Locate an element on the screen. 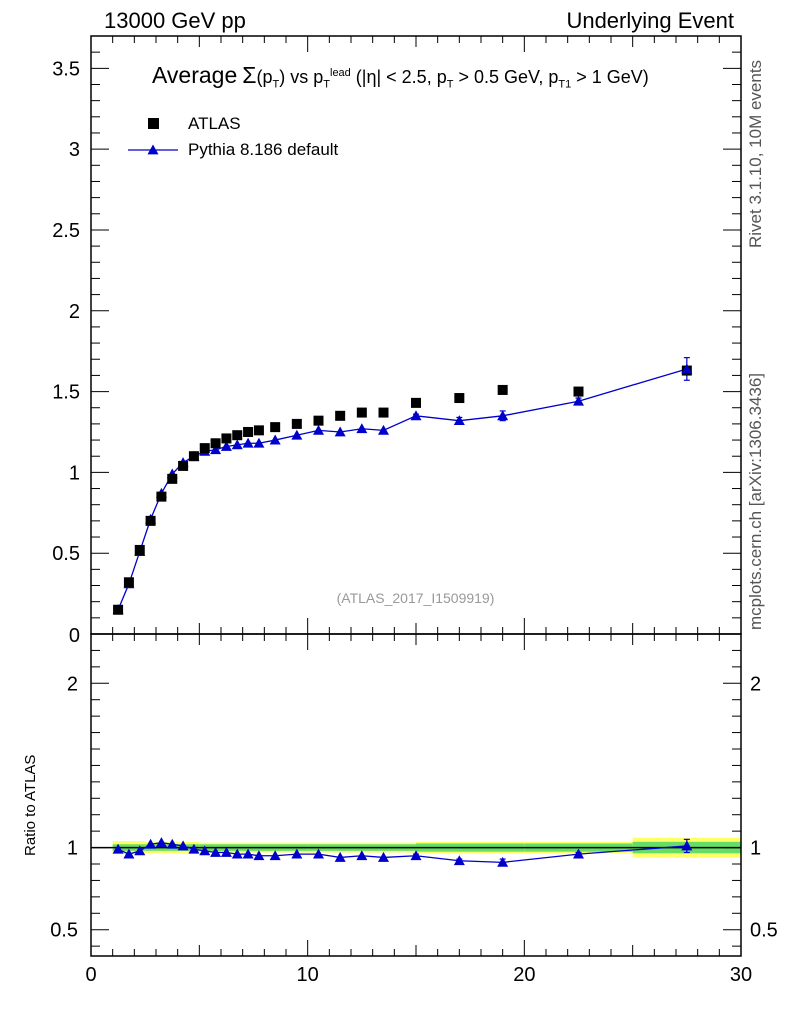 The height and width of the screenshot is (1024, 786). main-y-tick-label: 1.5 is located at coordinates (66, 393).